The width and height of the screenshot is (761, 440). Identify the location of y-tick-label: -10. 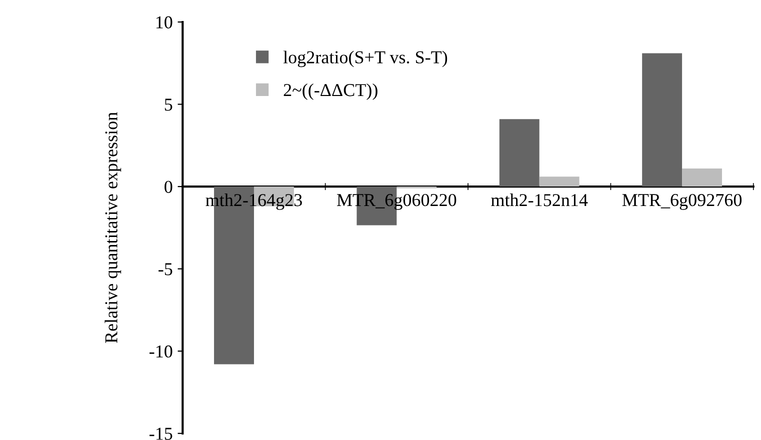
(161, 351).